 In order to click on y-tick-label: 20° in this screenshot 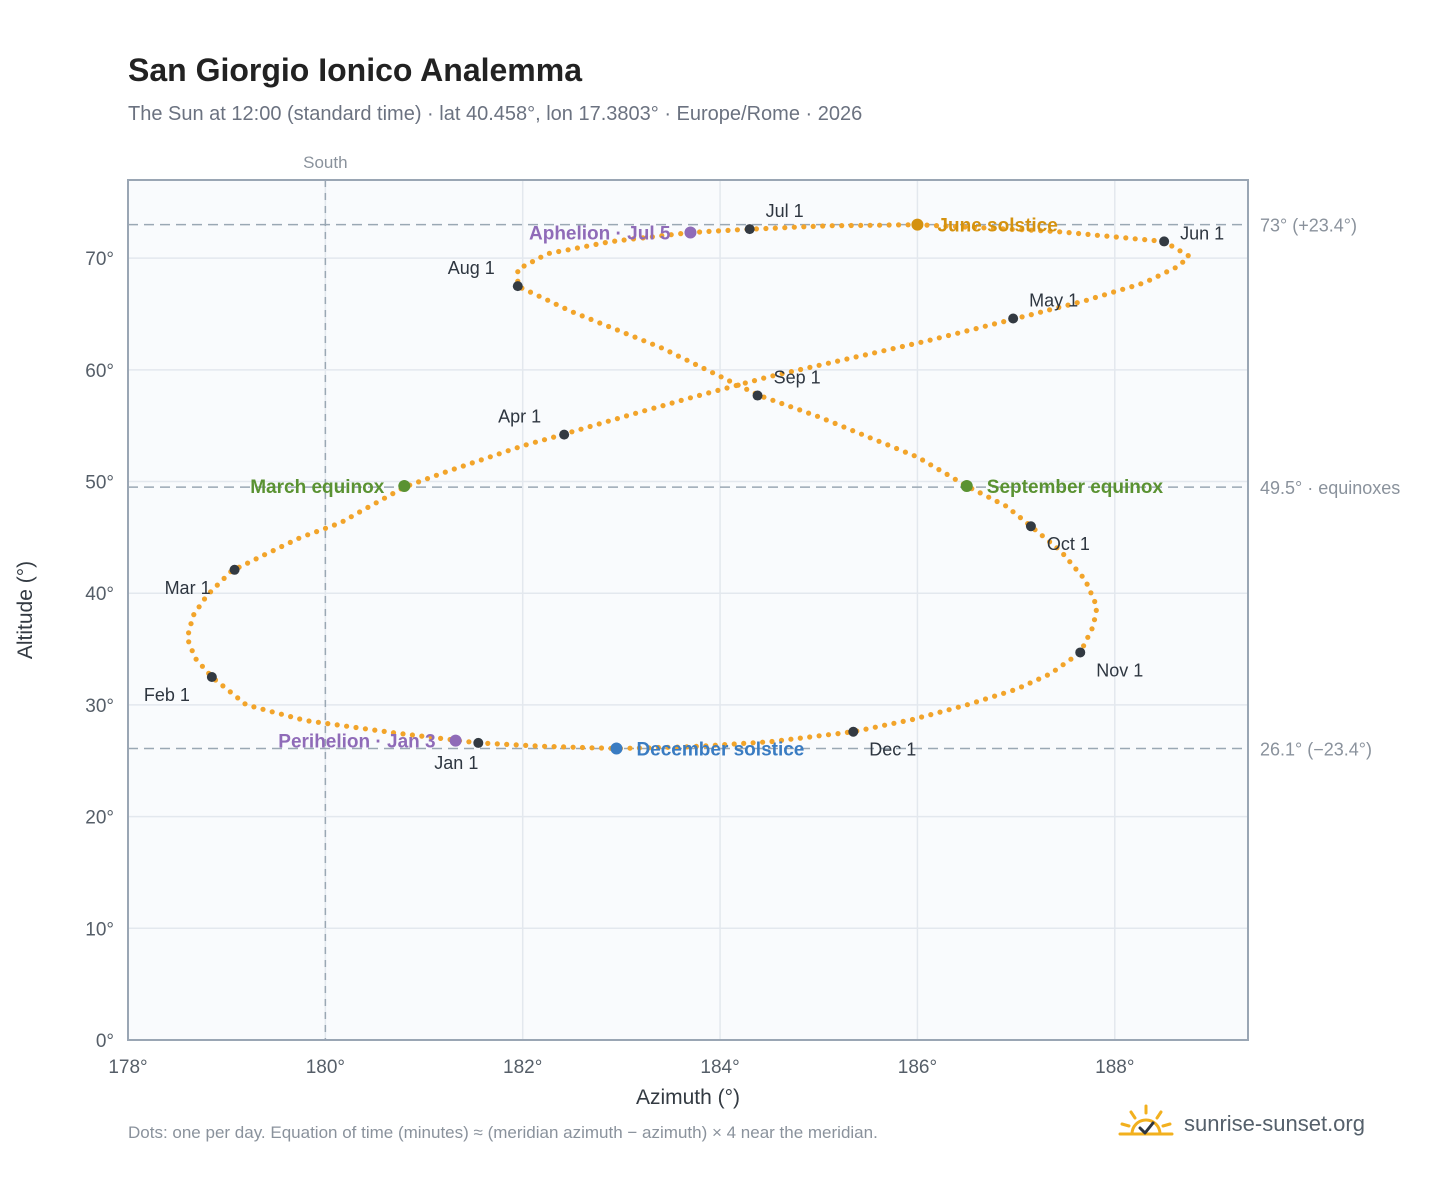, I will do `click(99, 818)`.